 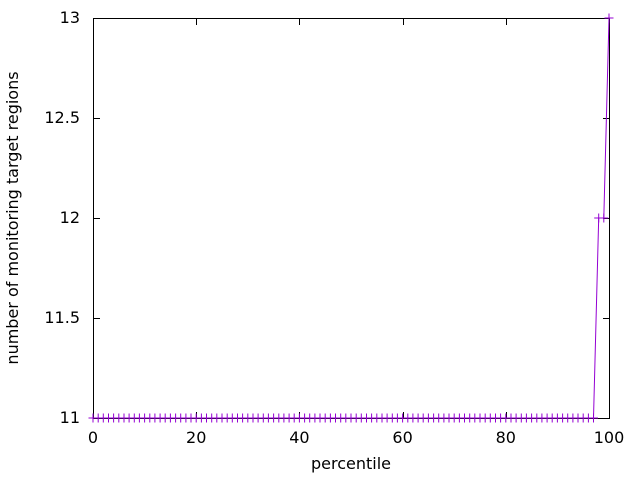 I want to click on x-tick-label: 80, so click(x=505, y=437).